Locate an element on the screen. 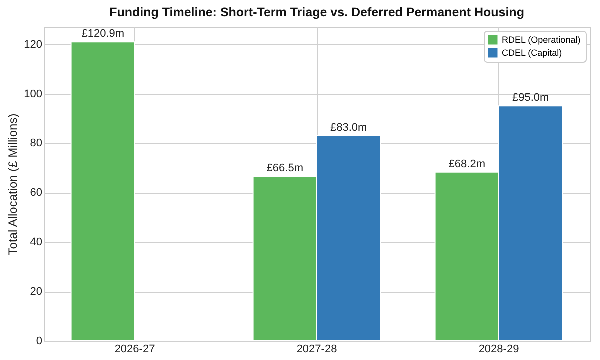 Image resolution: width=600 pixels, height=360 pixels. x-tick-label: 2026-27 is located at coordinates (135, 350).